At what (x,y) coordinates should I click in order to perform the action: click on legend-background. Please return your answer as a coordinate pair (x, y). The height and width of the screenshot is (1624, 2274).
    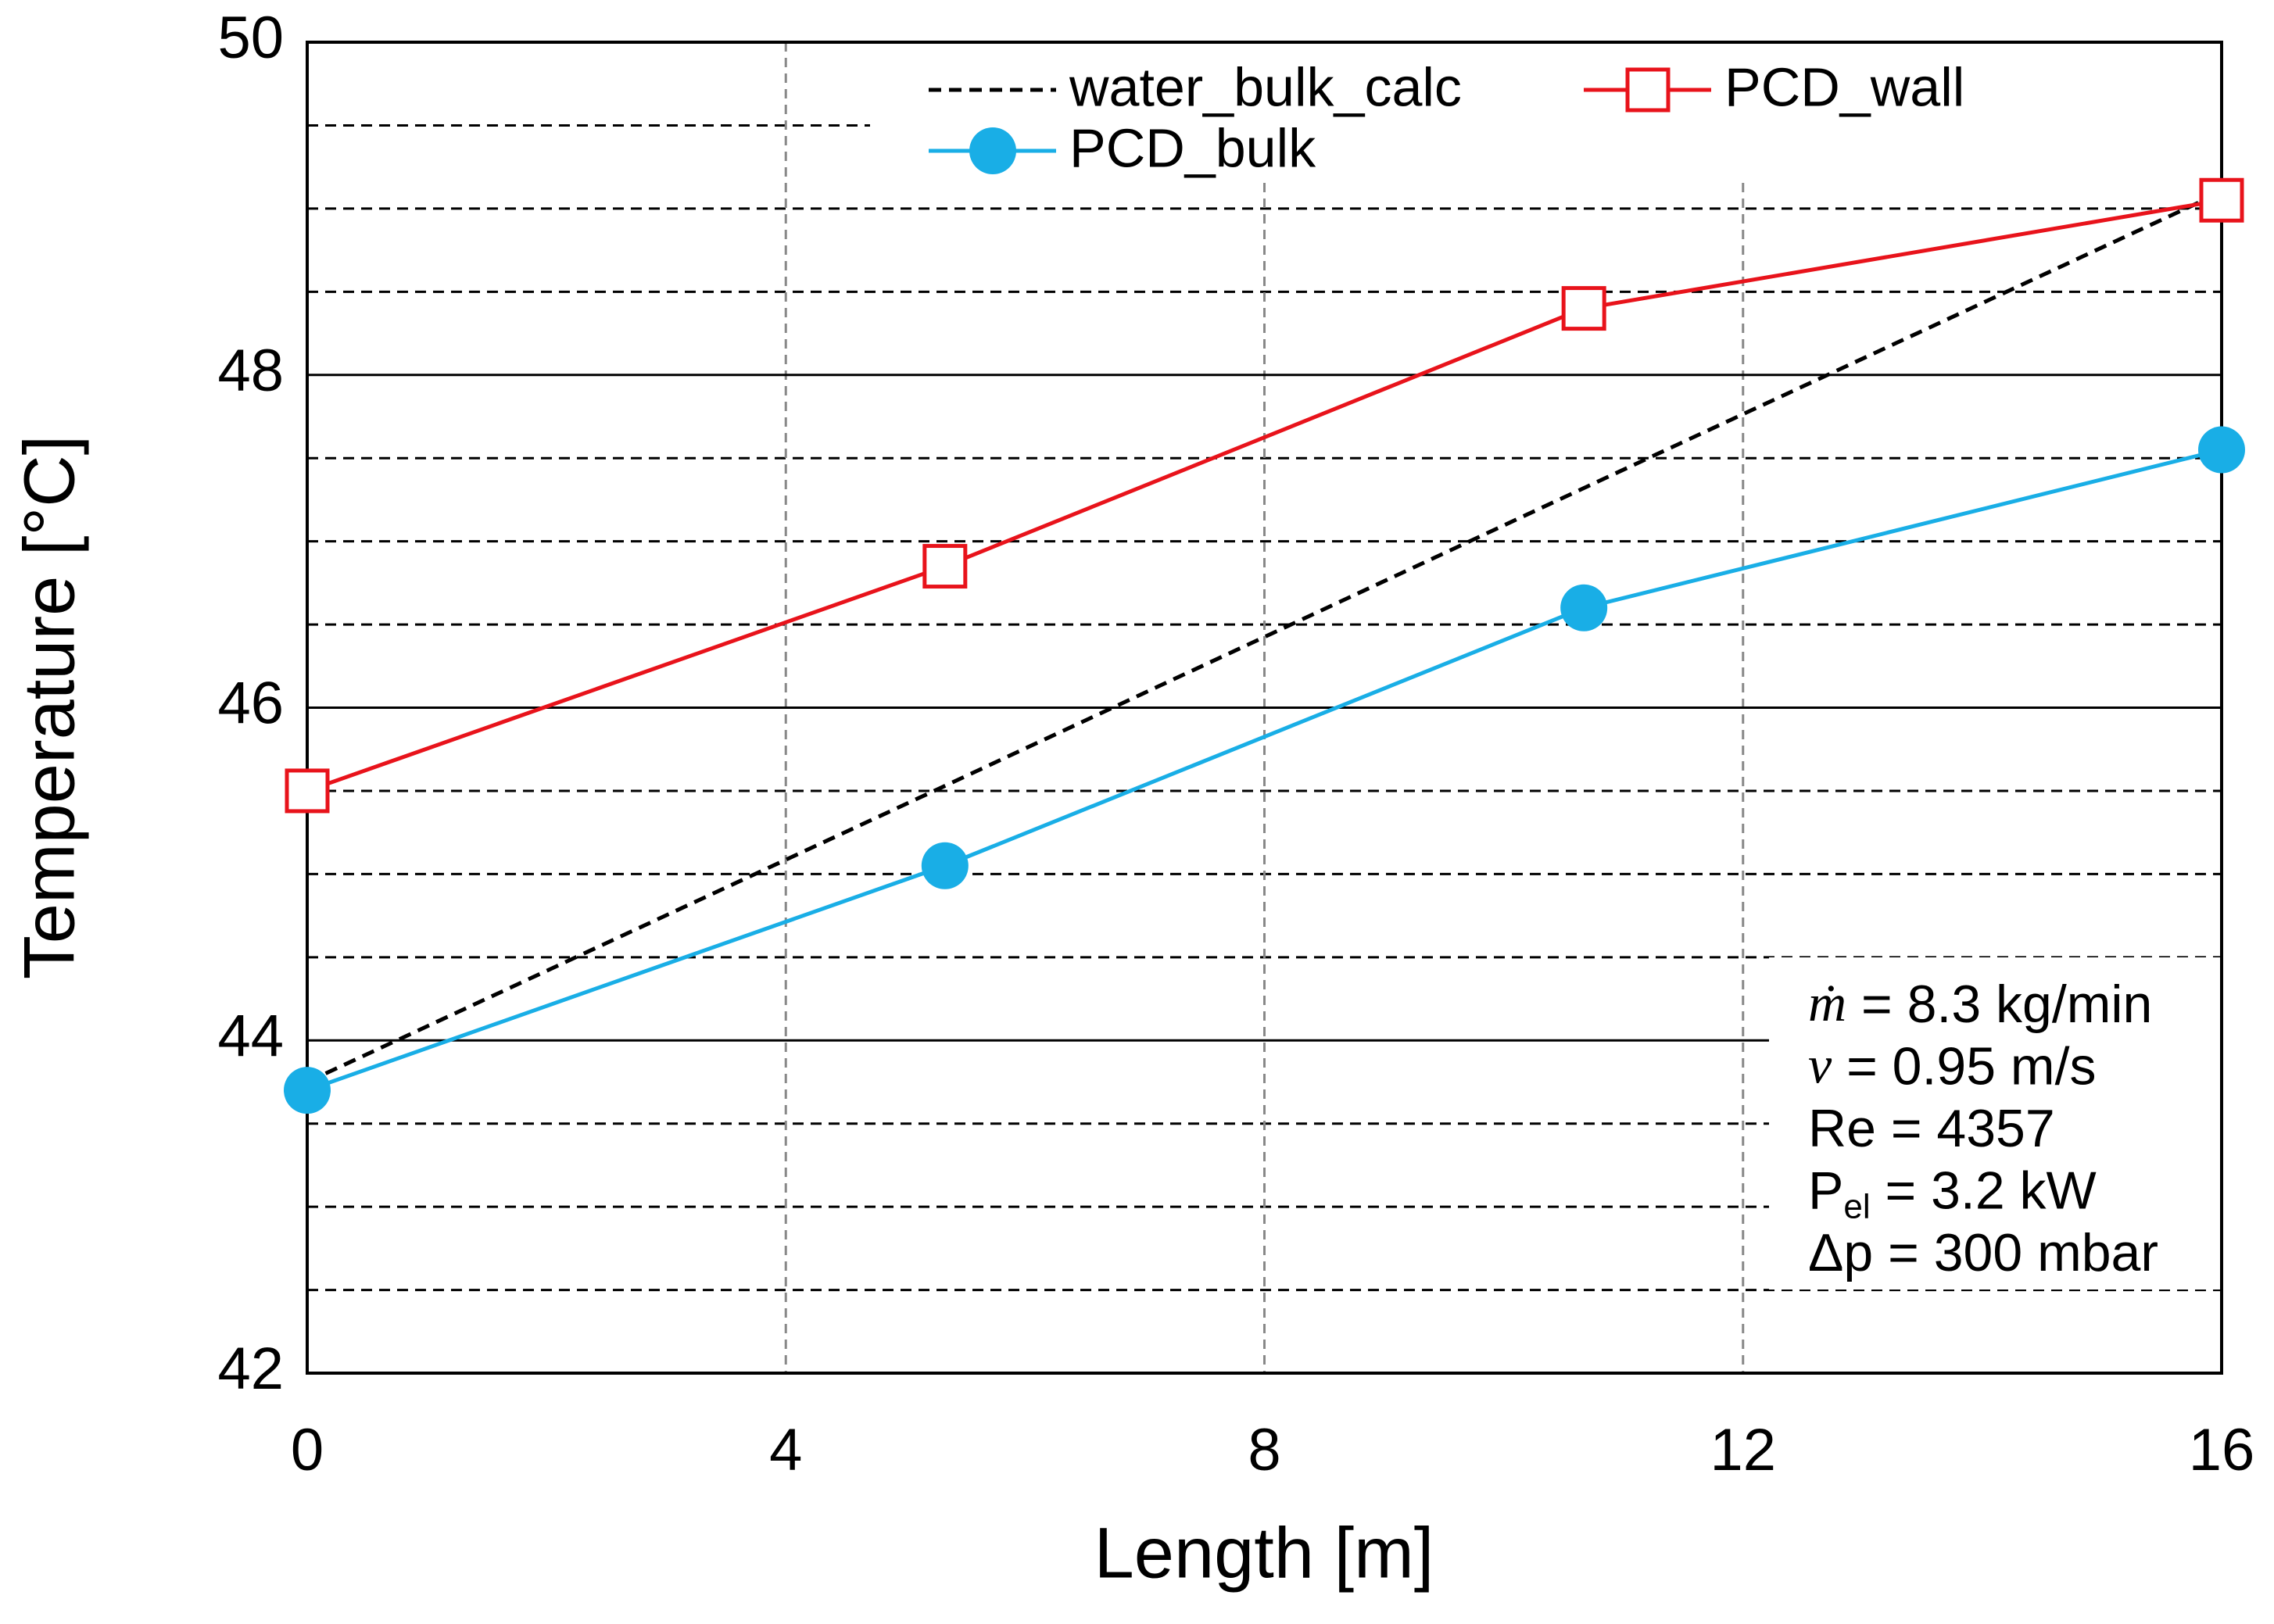
    Looking at the image, I should click on (1545, 112).